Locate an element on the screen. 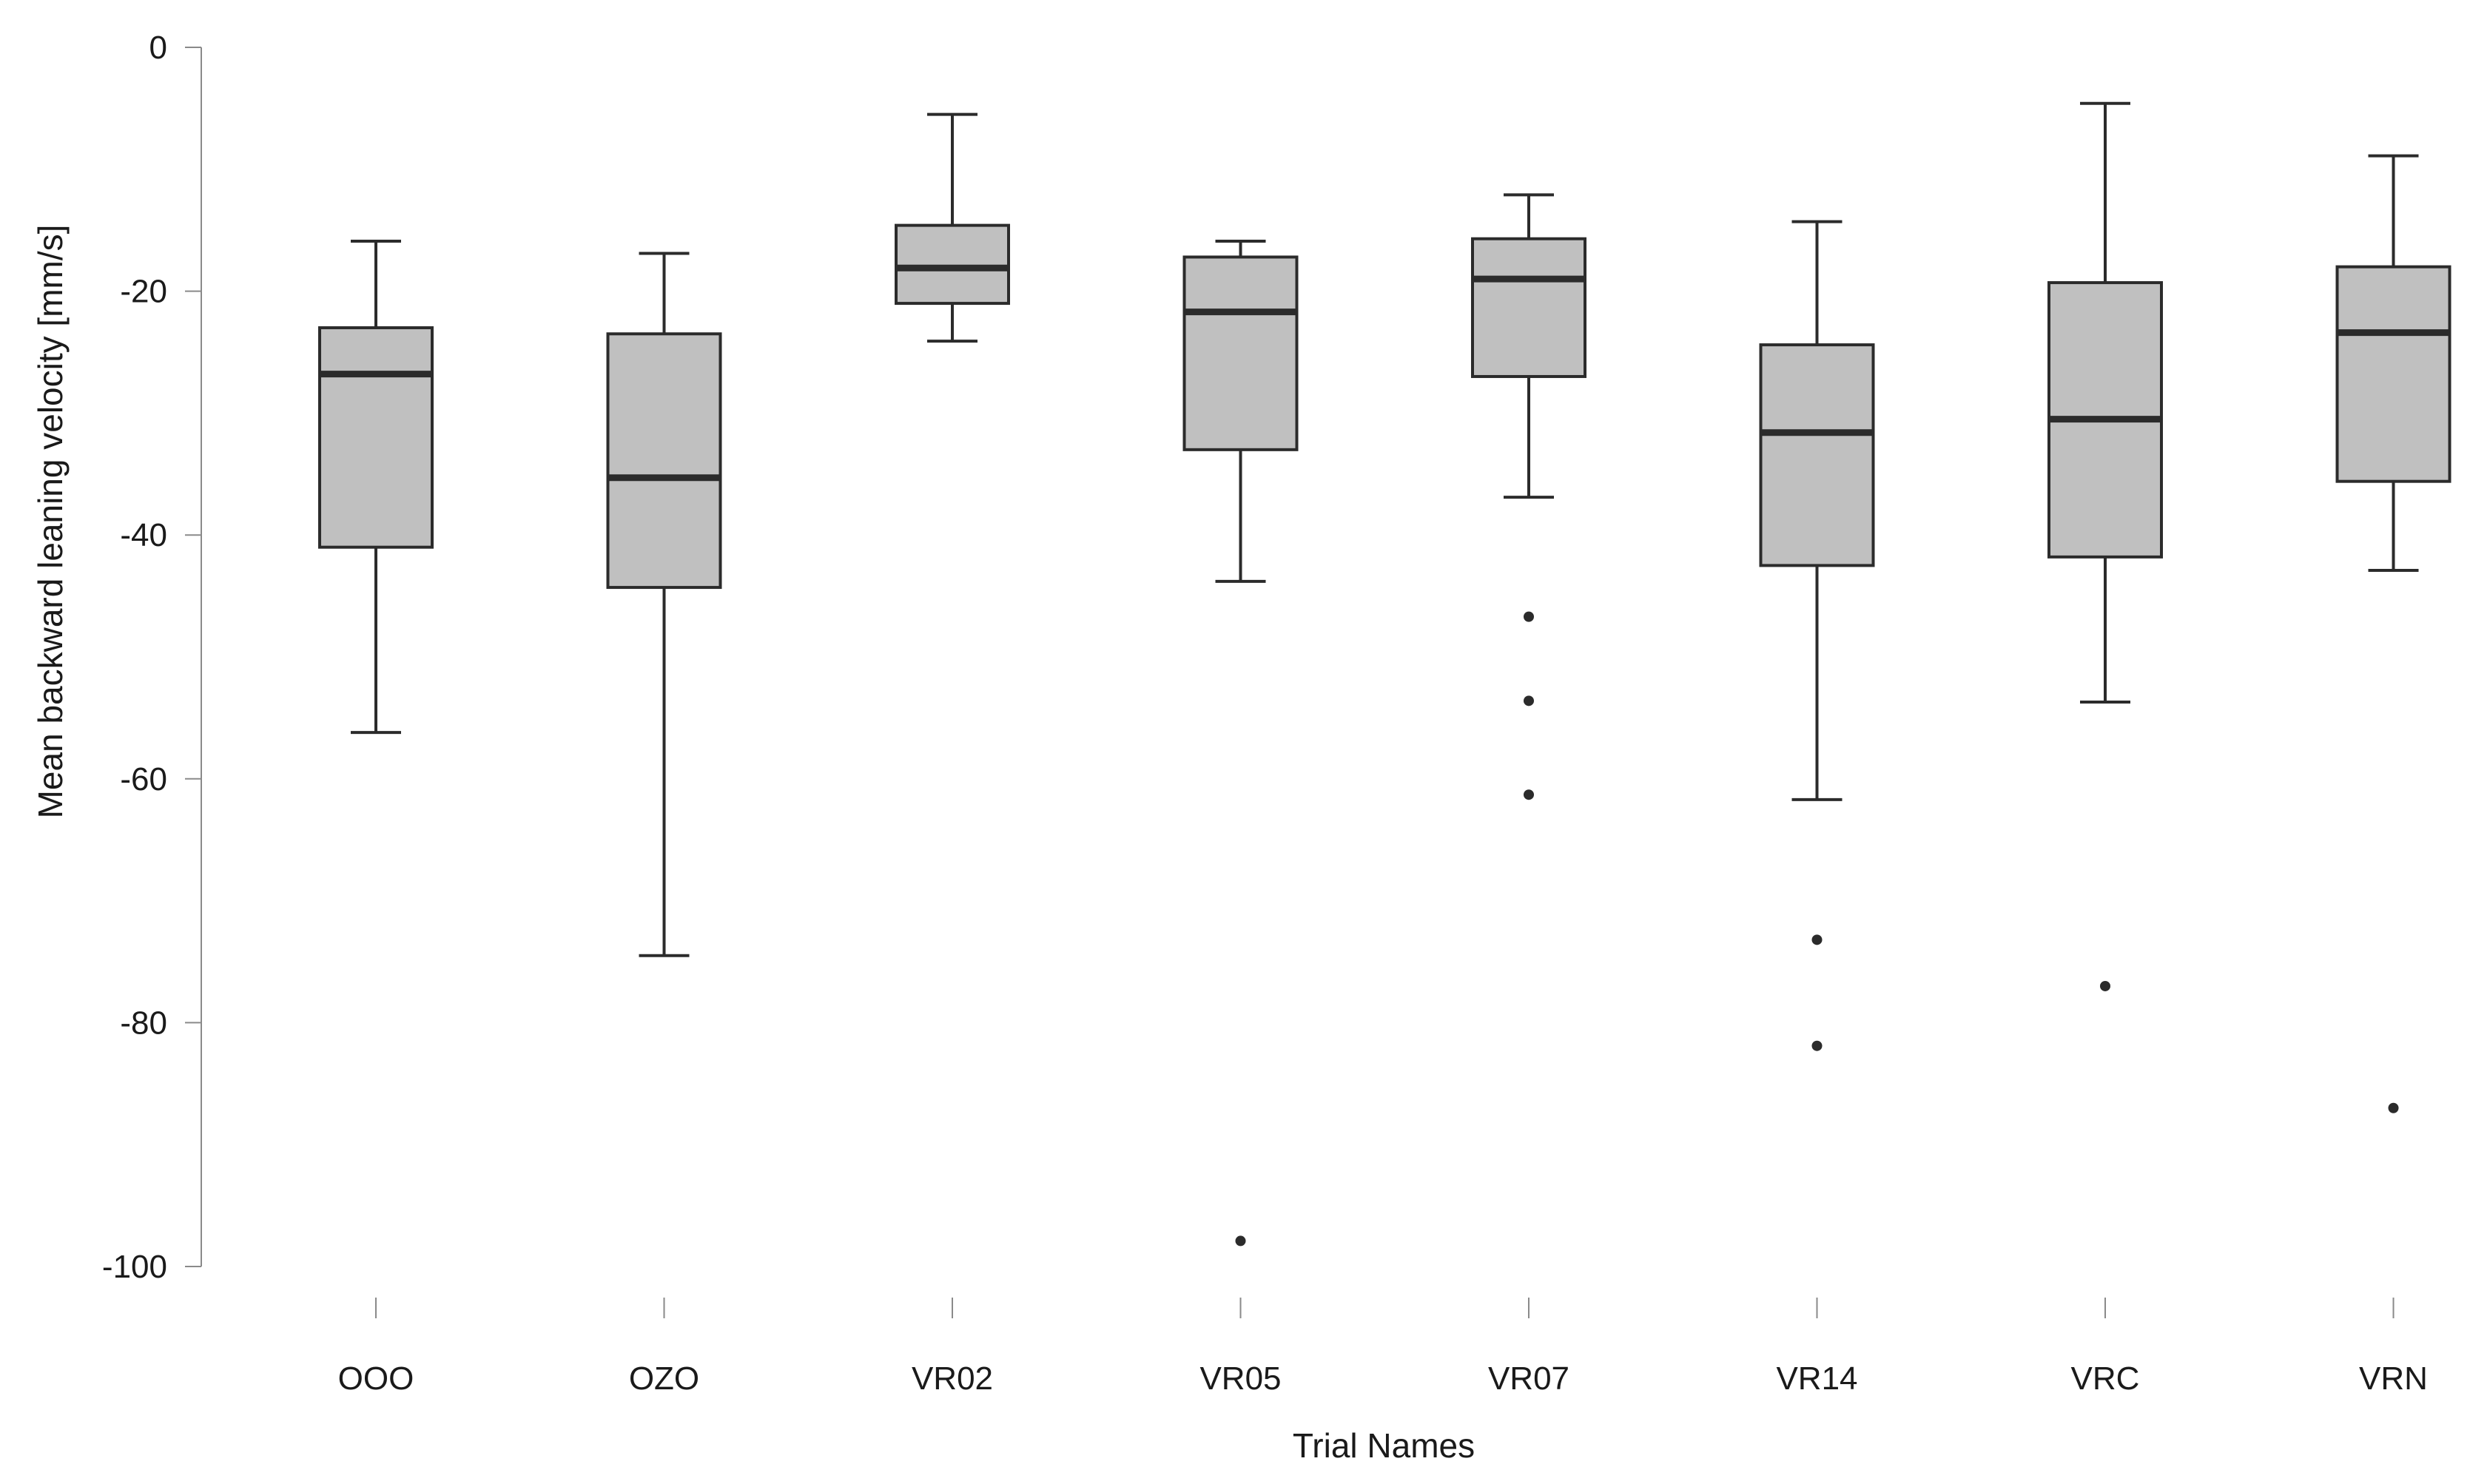 The height and width of the screenshot is (1484, 2470). box-group-vrn is located at coordinates (2393, 633).